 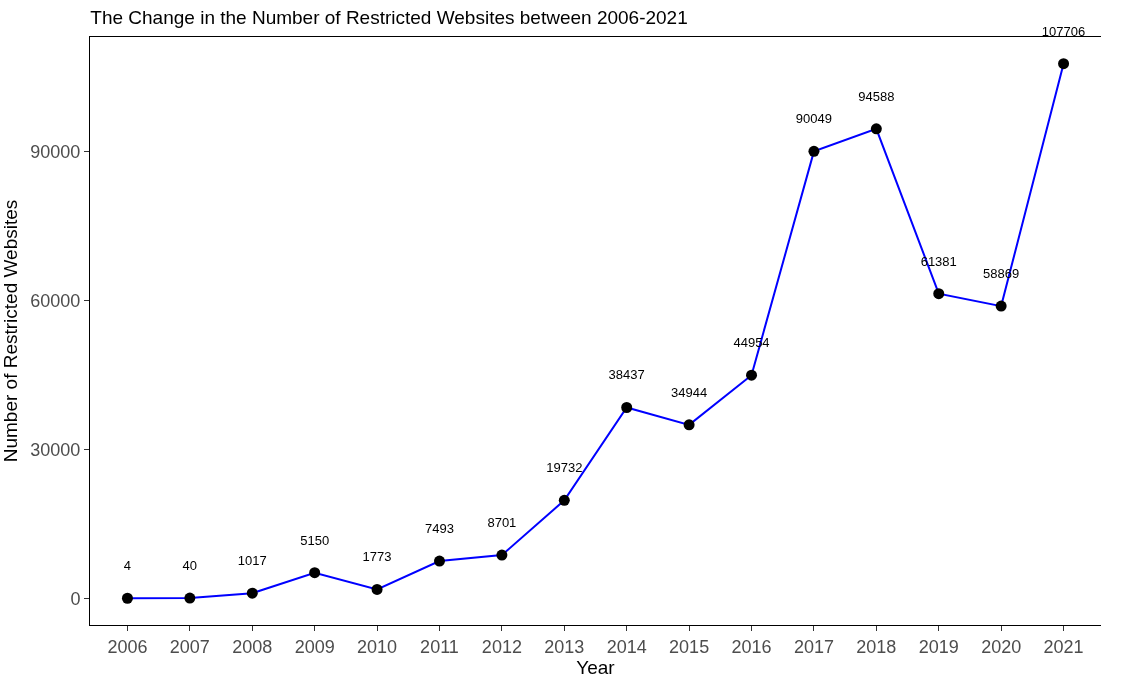 I want to click on x-tick-label: 2021, so click(x=1063, y=646).